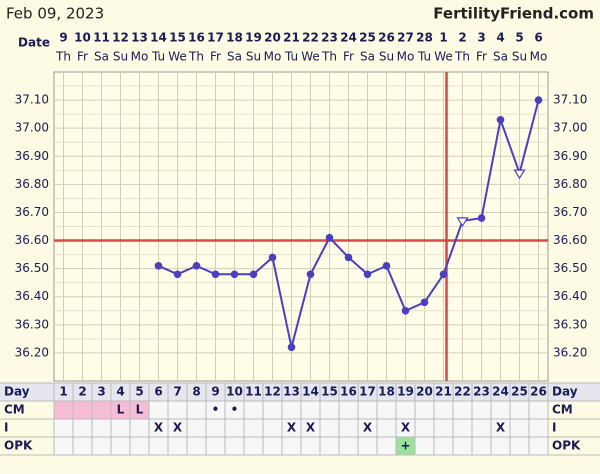 This screenshot has width=600, height=474. Describe the element at coordinates (500, 392) in the screenshot. I see `day-number: 24` at that location.